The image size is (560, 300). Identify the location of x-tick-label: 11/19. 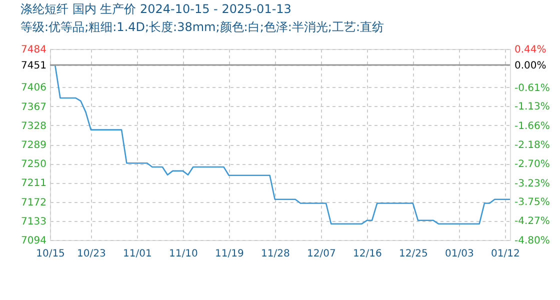
(229, 254).